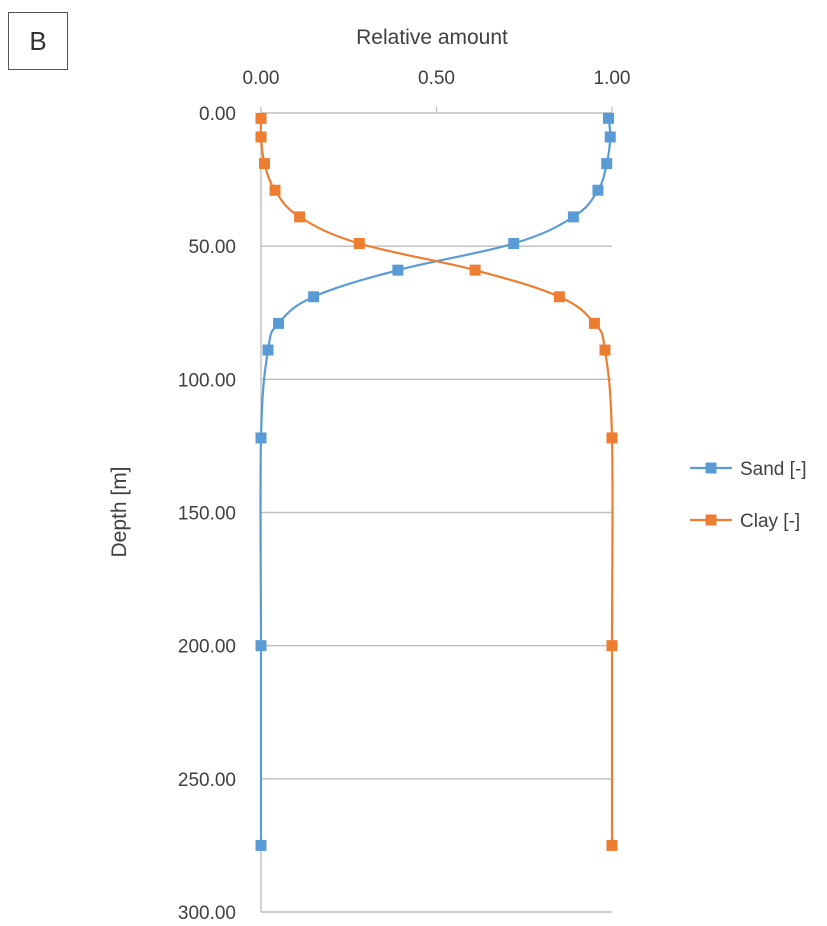 The width and height of the screenshot is (827, 926). What do you see at coordinates (212, 247) in the screenshot?
I see `y-tick-label-1: 50.00` at bounding box center [212, 247].